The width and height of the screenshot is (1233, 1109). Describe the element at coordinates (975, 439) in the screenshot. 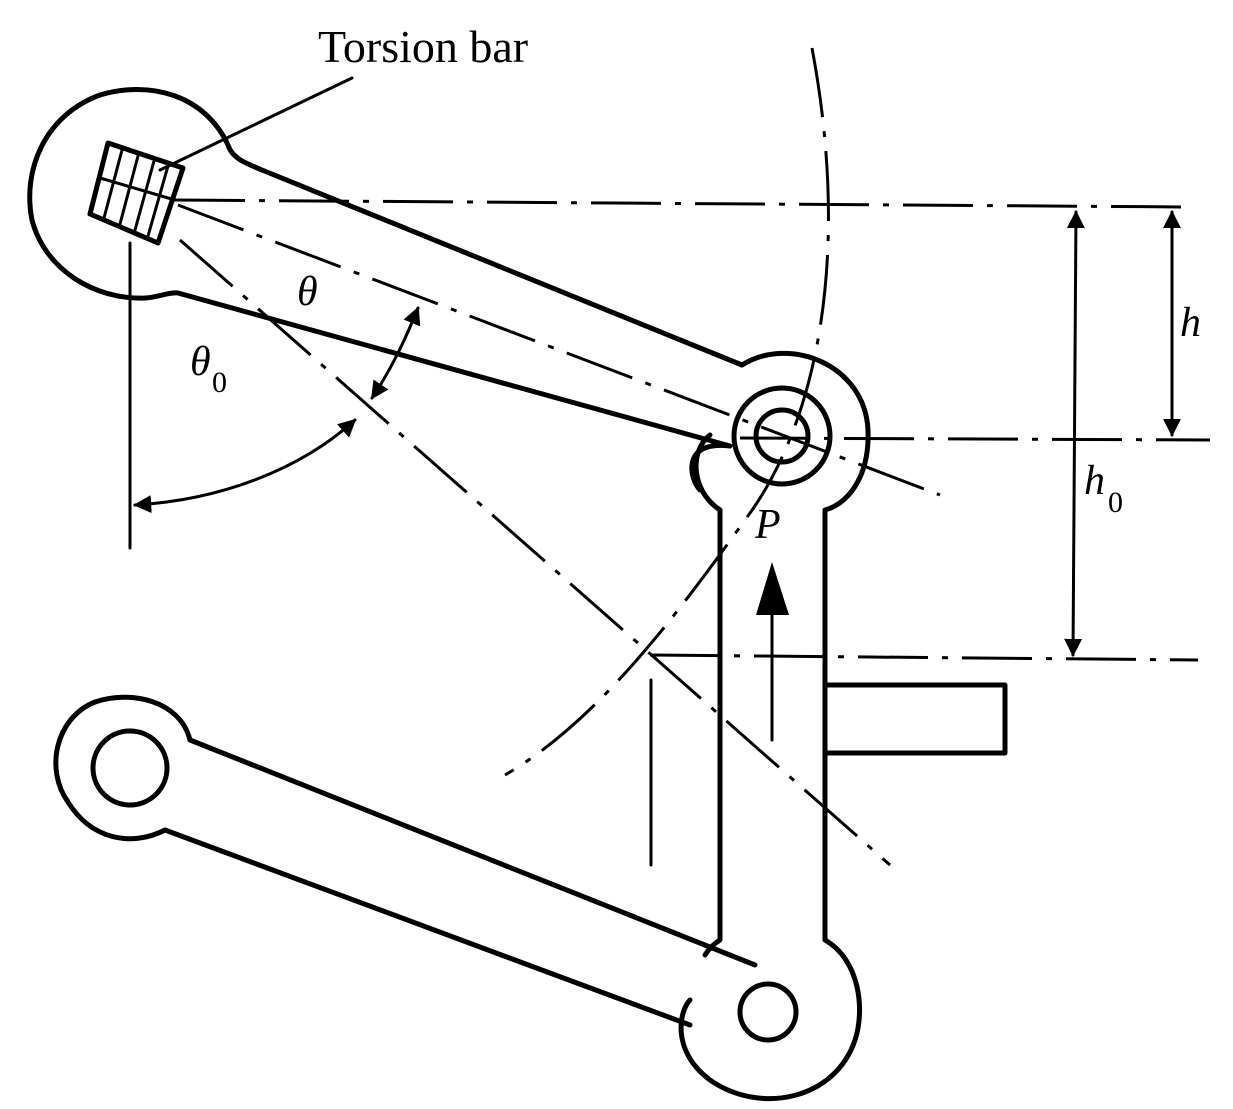

I see `reference-line-middle` at that location.